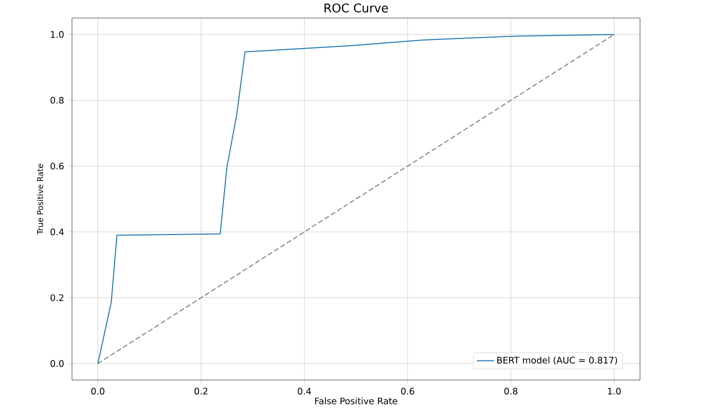  Describe the element at coordinates (57, 298) in the screenshot. I see `y-tick-label: 0.2` at that location.